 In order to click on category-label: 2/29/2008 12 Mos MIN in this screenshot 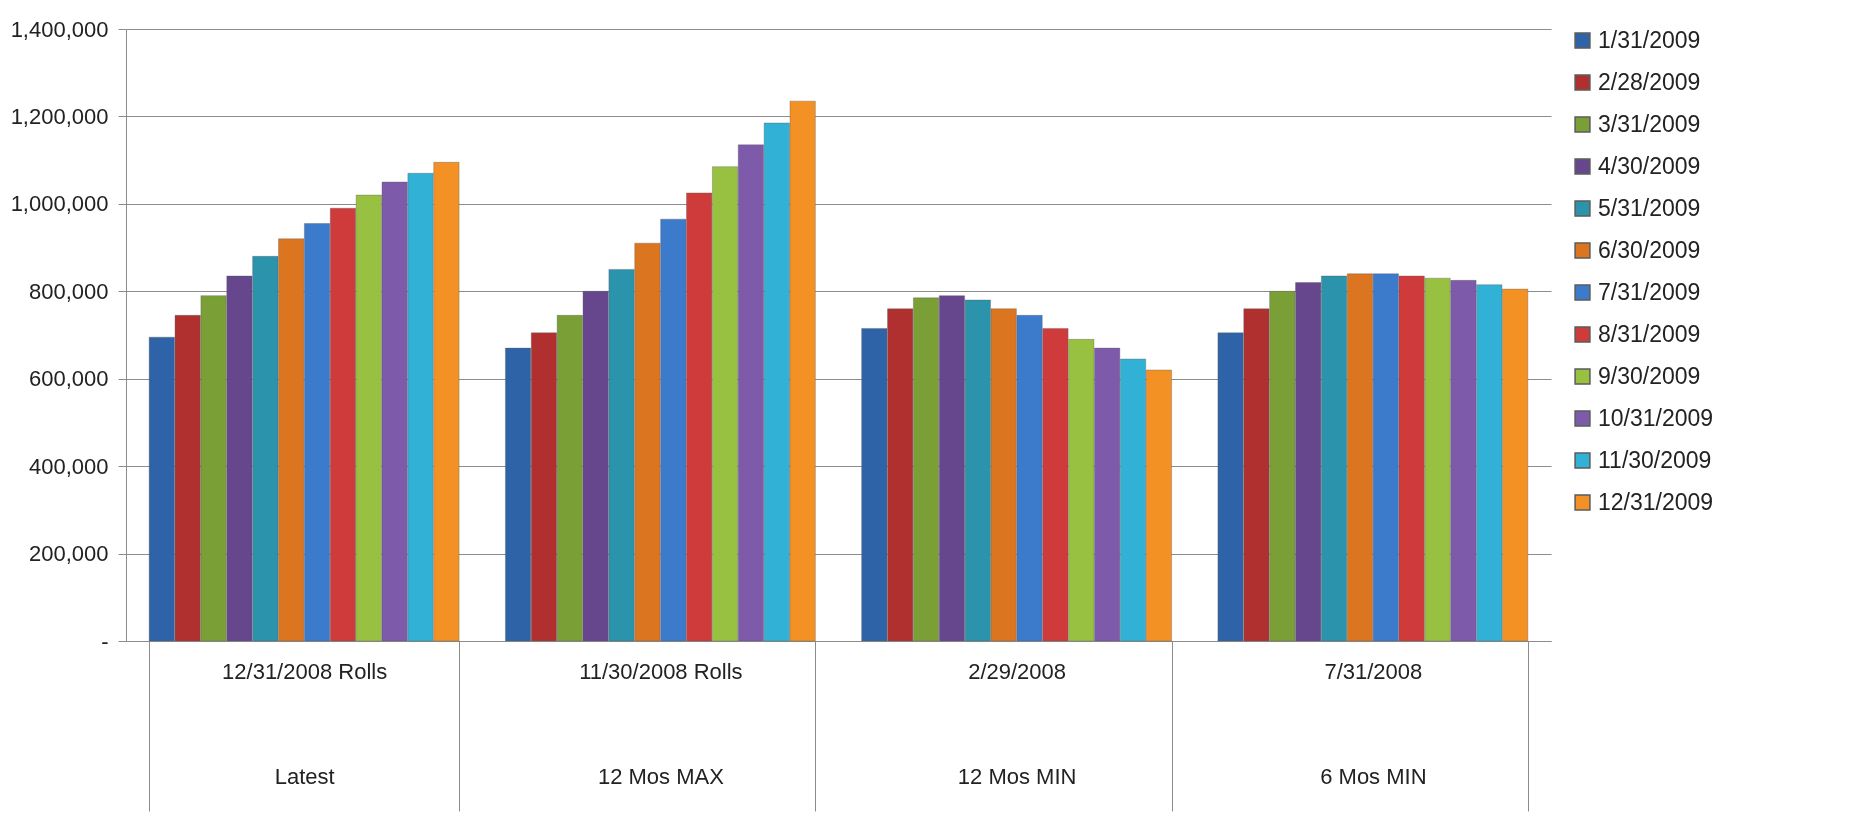, I will do `click(1017, 723)`.